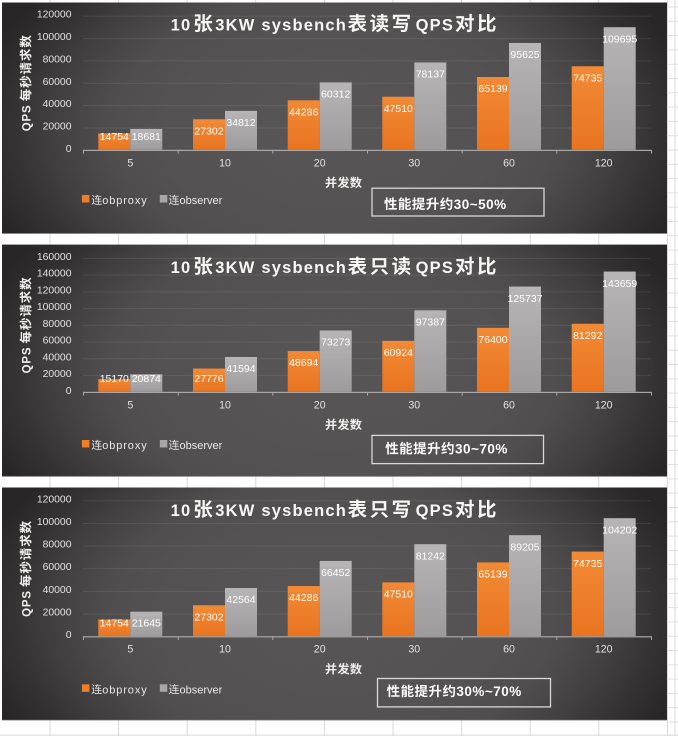 This screenshot has width=678, height=736. Describe the element at coordinates (430, 556) in the screenshot. I see `svg-text: 81242` at that location.